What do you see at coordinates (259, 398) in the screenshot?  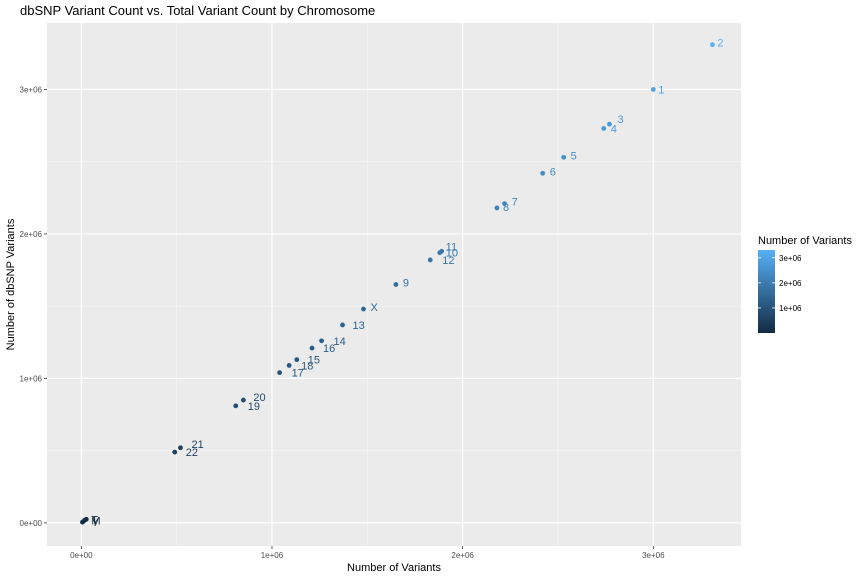 I see `point-label-20: 20` at bounding box center [259, 398].